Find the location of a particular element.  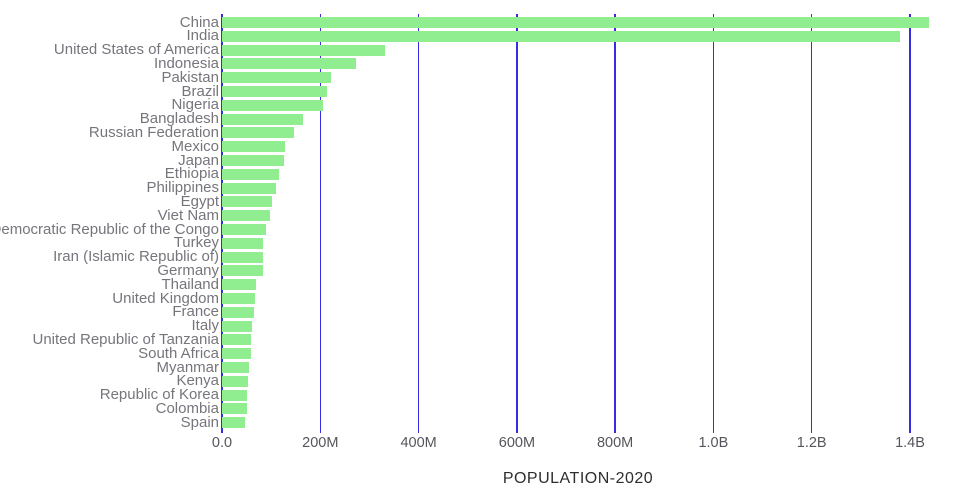

x-tick-0.0: 0.0 is located at coordinates (222, 443).